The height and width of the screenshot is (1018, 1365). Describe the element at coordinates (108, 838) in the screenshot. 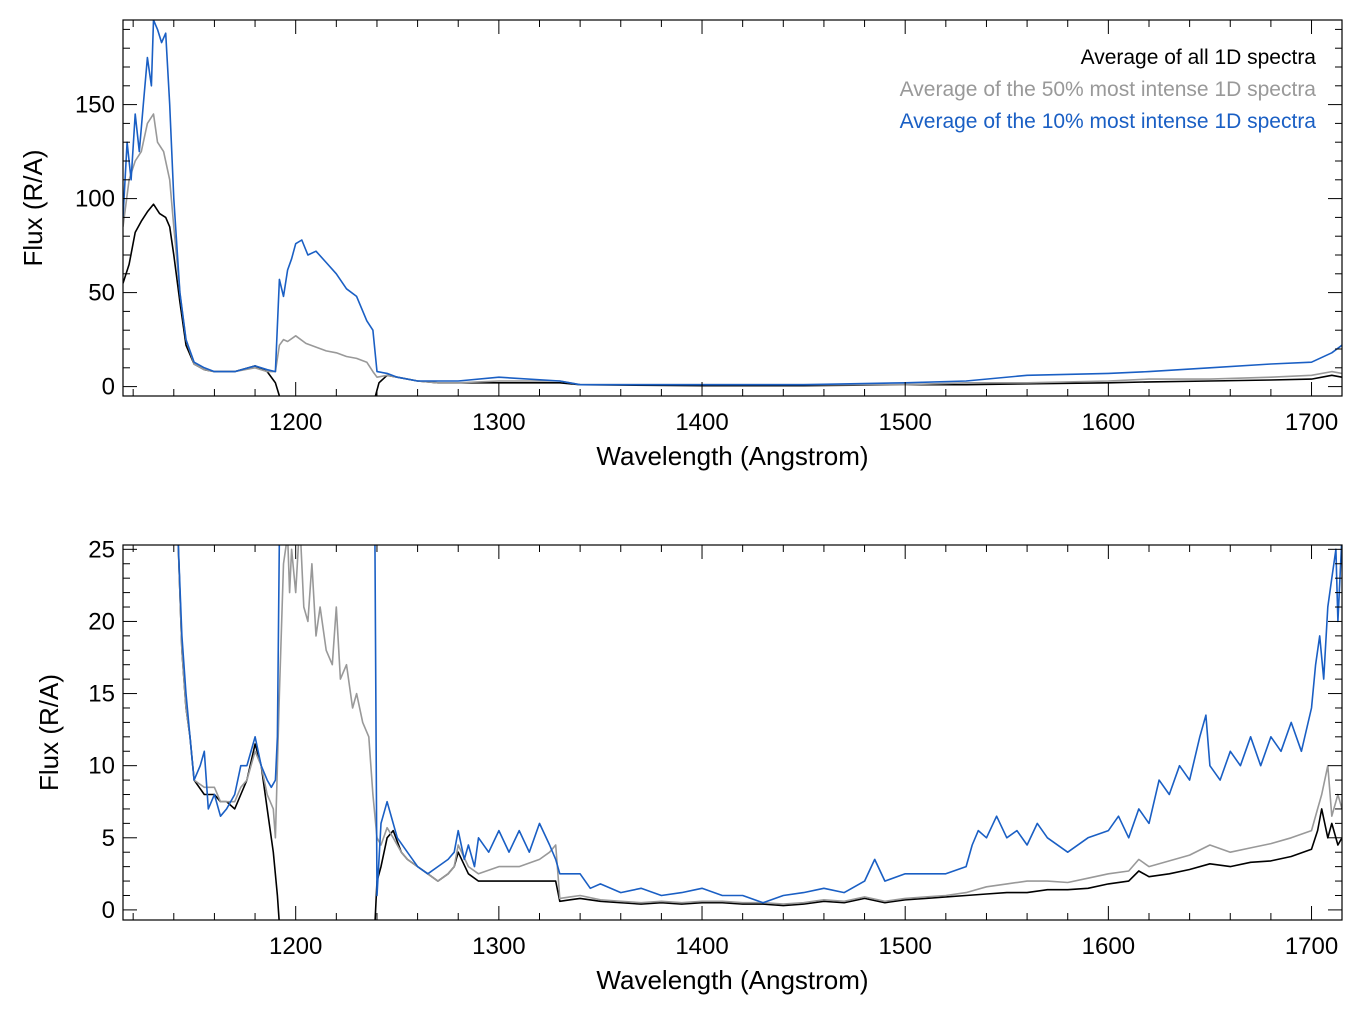

I see `y-tick-label: 5` at that location.